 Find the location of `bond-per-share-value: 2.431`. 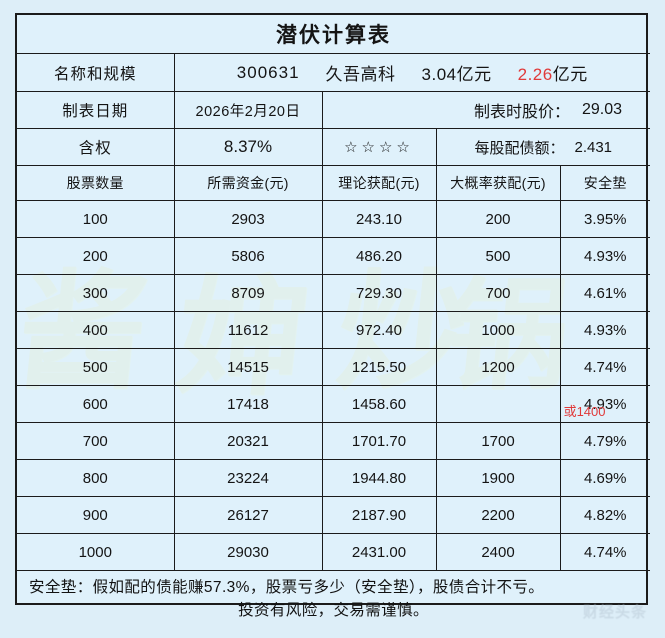

bond-per-share-value: 2.431 is located at coordinates (593, 147).